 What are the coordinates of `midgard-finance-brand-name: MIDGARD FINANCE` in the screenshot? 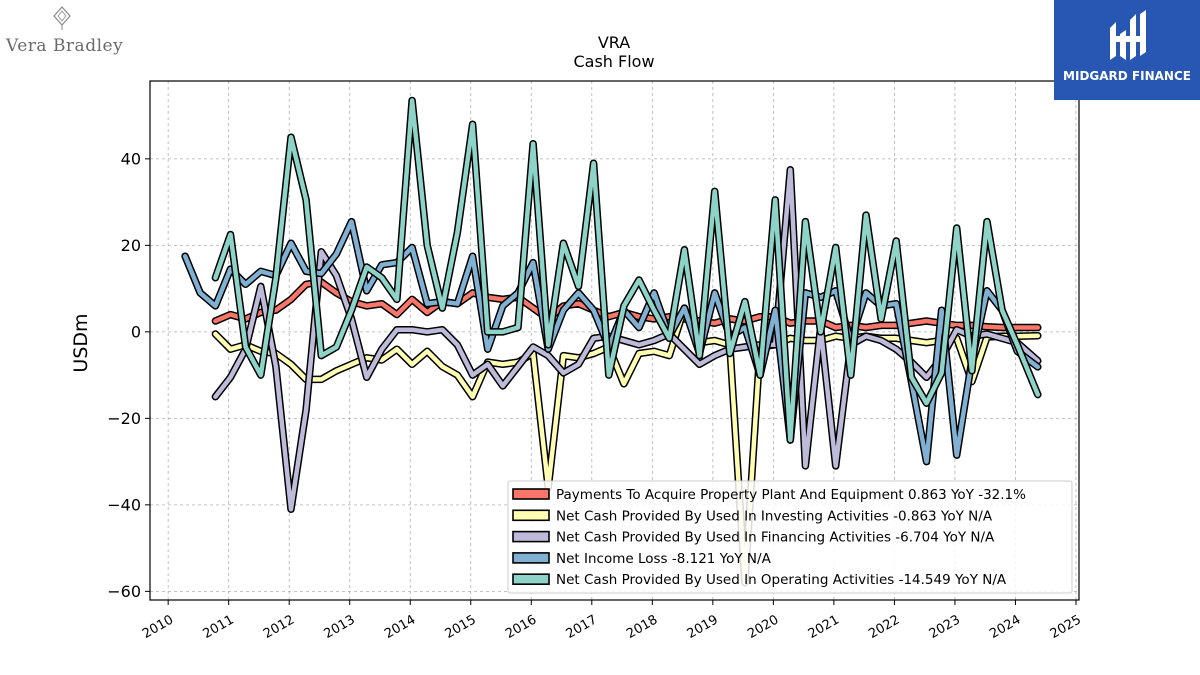 It's located at (1127, 76).